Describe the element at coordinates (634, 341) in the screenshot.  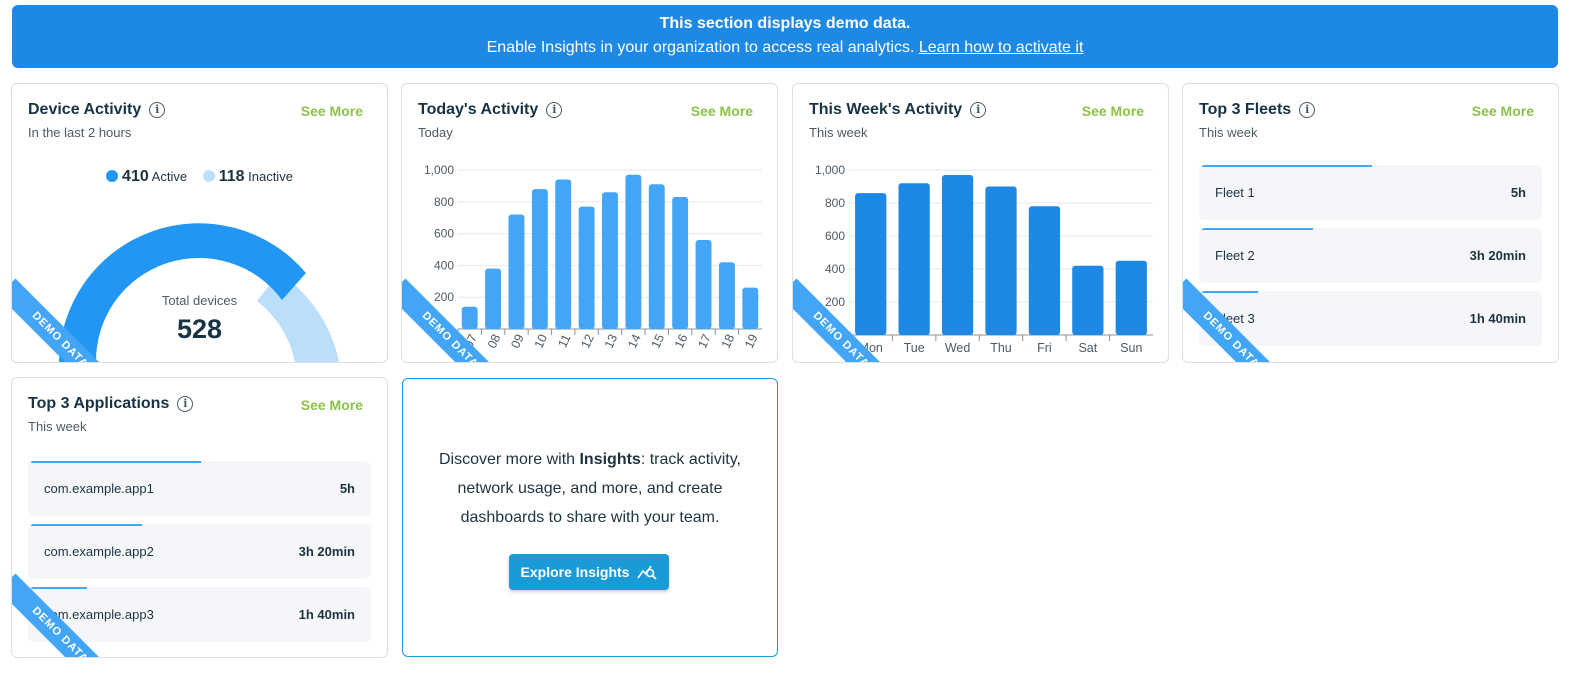
I see `x-tick-label: 14` at that location.